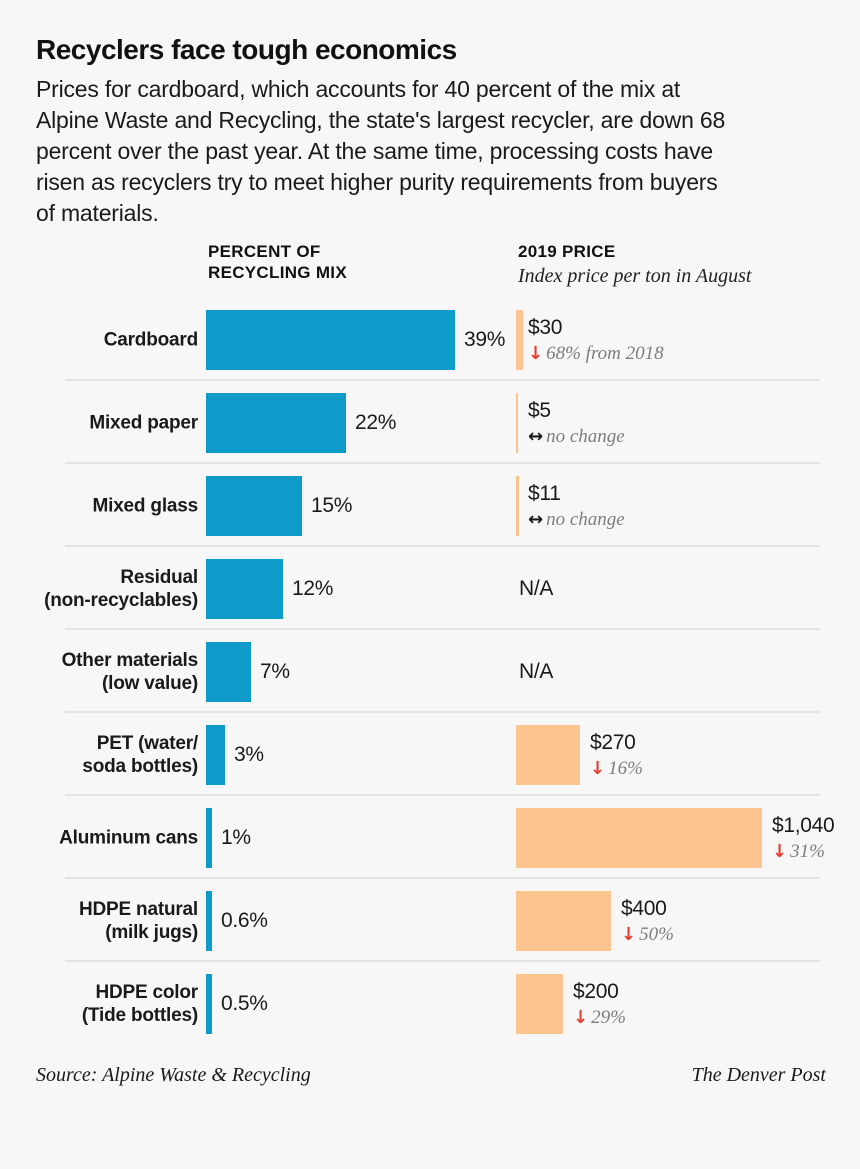 Image resolution: width=860 pixels, height=1169 pixels. I want to click on mix-value: 0.6%, so click(244, 920).